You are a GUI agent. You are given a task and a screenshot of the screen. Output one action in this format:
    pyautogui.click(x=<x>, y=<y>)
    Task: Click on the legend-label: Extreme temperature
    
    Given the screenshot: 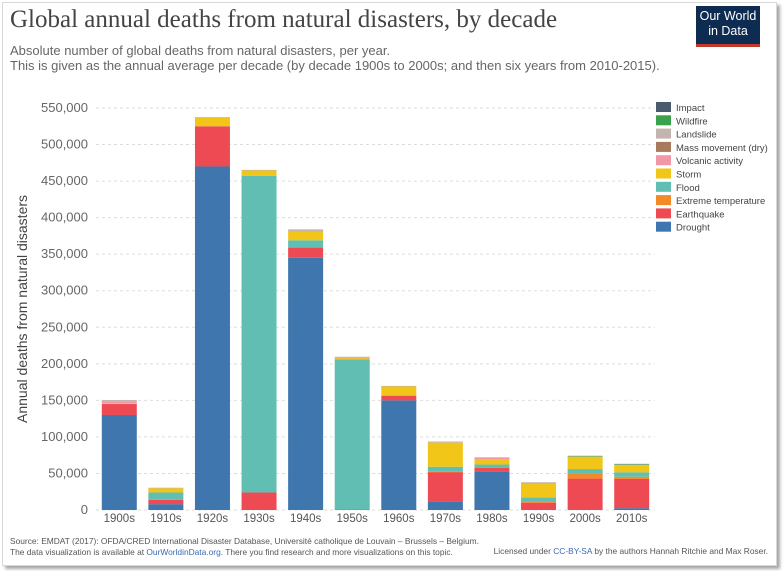 What is the action you would take?
    pyautogui.click(x=720, y=201)
    